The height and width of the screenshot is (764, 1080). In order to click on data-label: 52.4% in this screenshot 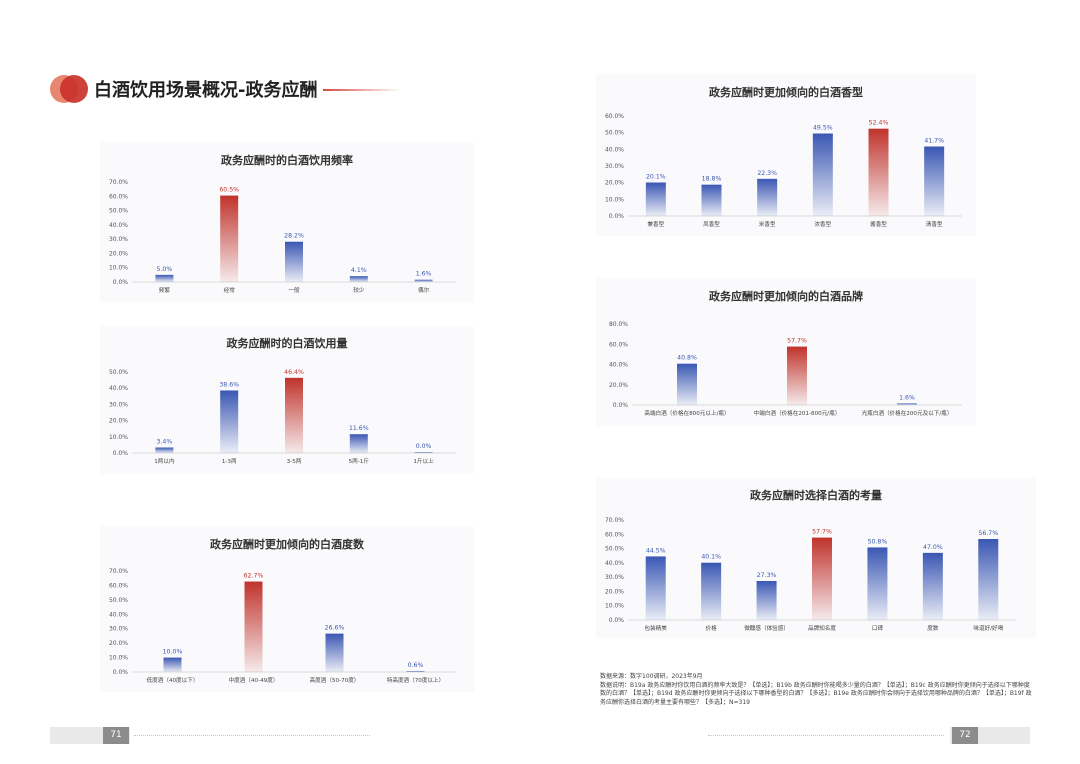, I will do `click(879, 123)`.